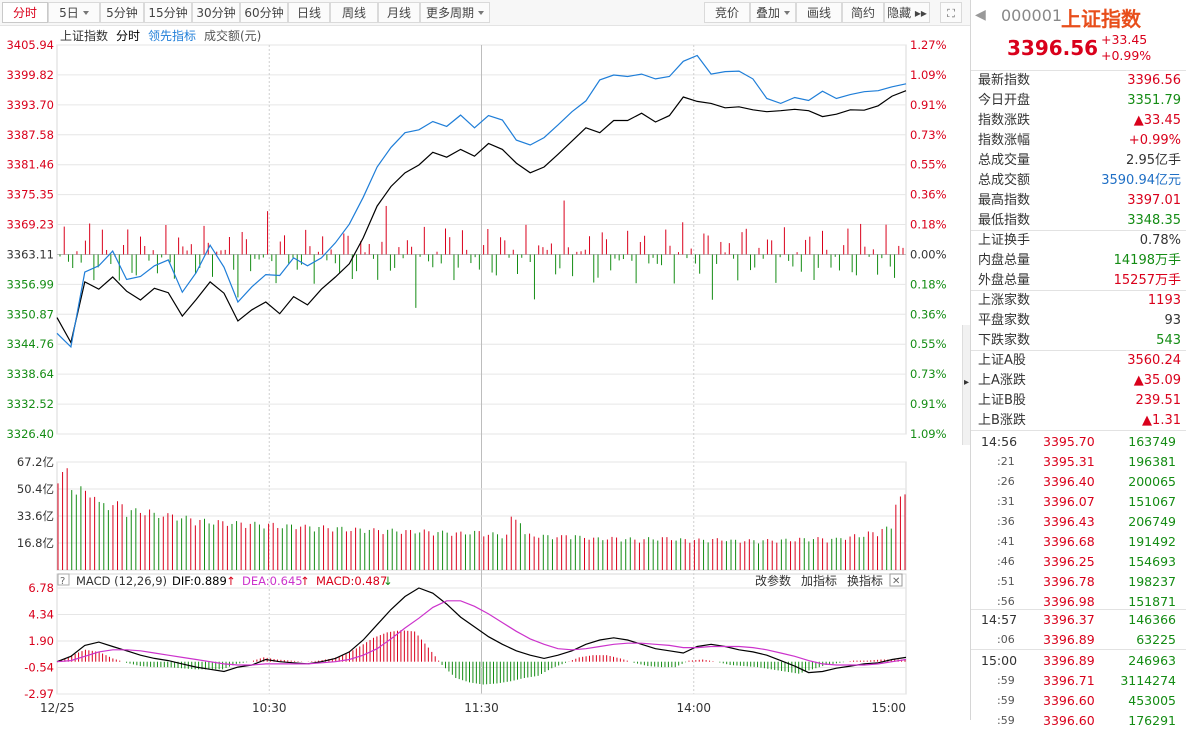  I want to click on quote-row: 指数涨跌 ▲33.45, so click(1078, 121).